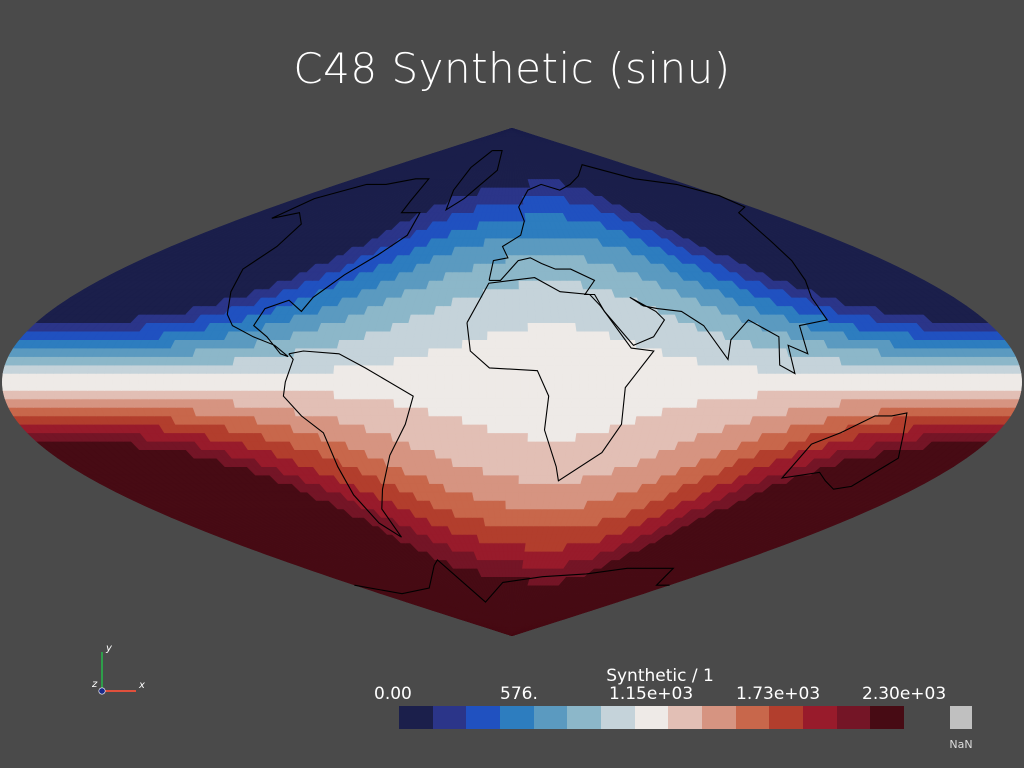 The width and height of the screenshot is (1024, 768). I want to click on colorbar-tick-1: 576., so click(519, 694).